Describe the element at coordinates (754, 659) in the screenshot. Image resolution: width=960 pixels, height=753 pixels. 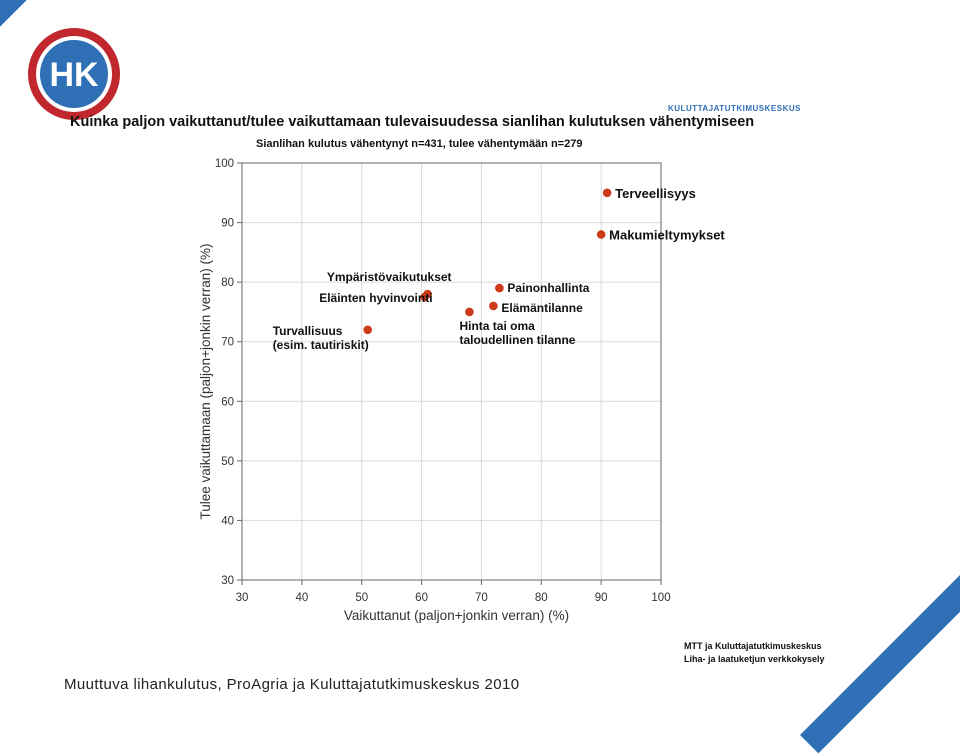
I see `credit-line-2: Liha- ja laatuketjun verkkokysely` at that location.